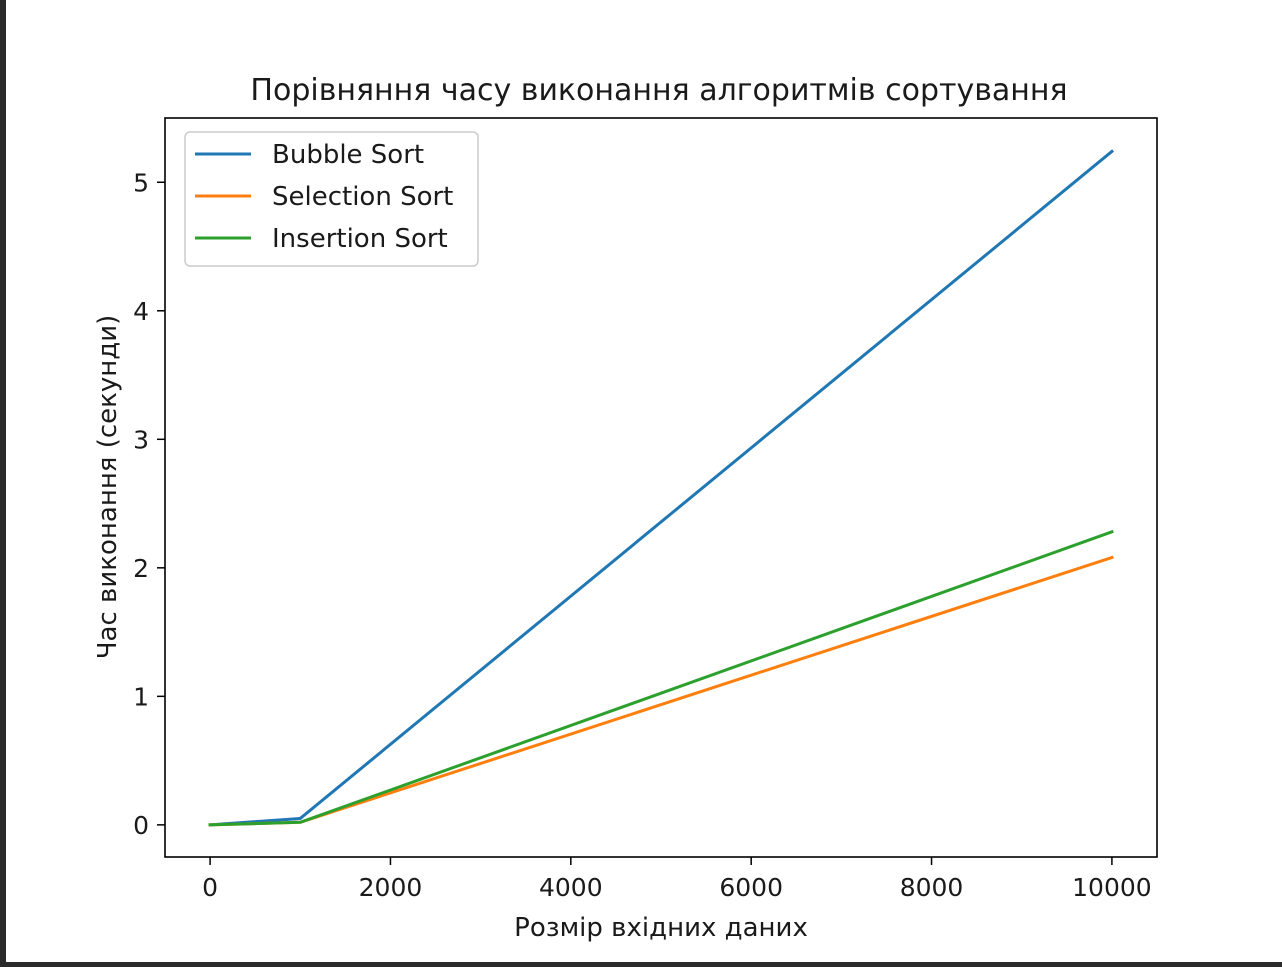 Image resolution: width=1282 pixels, height=967 pixels. Describe the element at coordinates (141, 311) in the screenshot. I see `y-tick-label: 4` at that location.